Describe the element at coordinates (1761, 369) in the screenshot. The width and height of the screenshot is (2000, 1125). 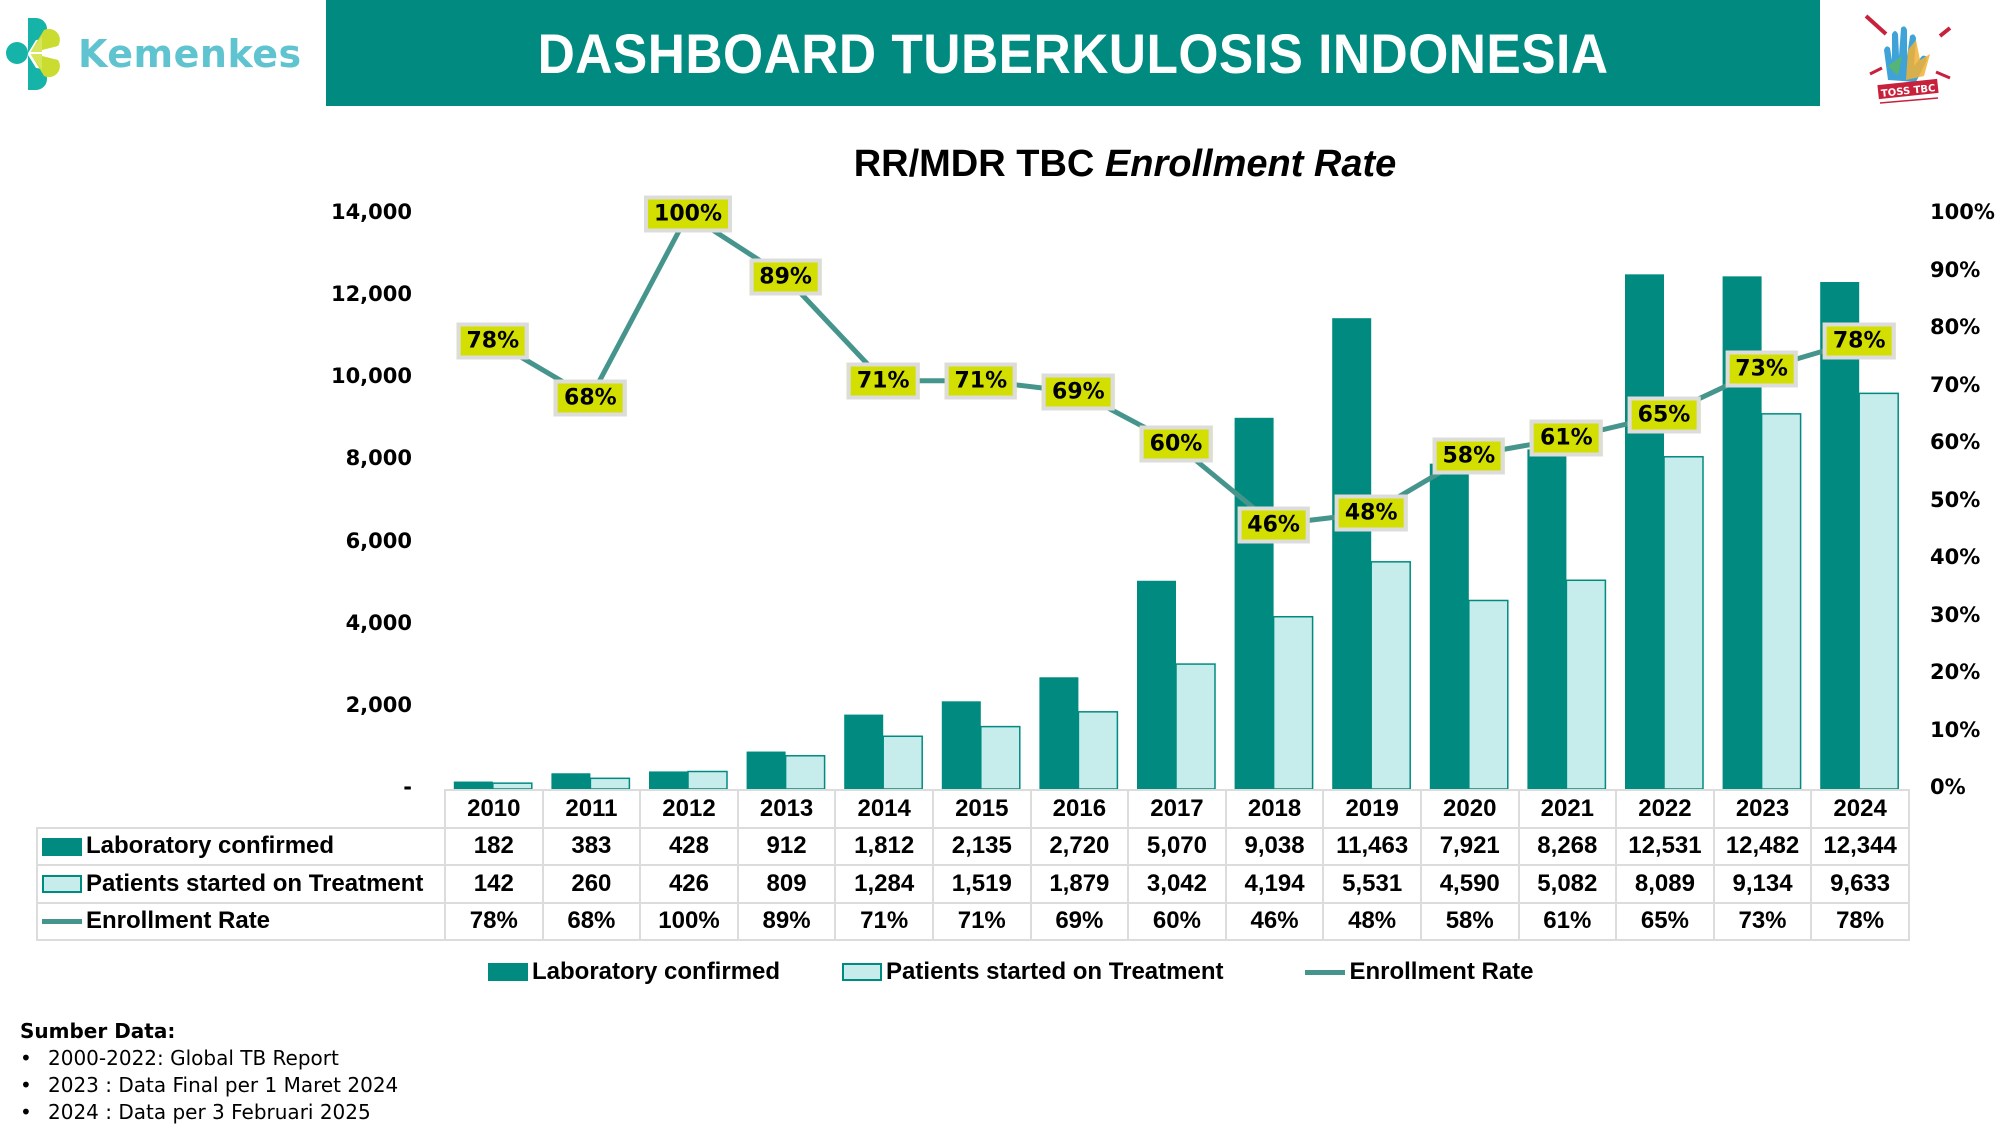
I see `rate-callout: 73%` at that location.